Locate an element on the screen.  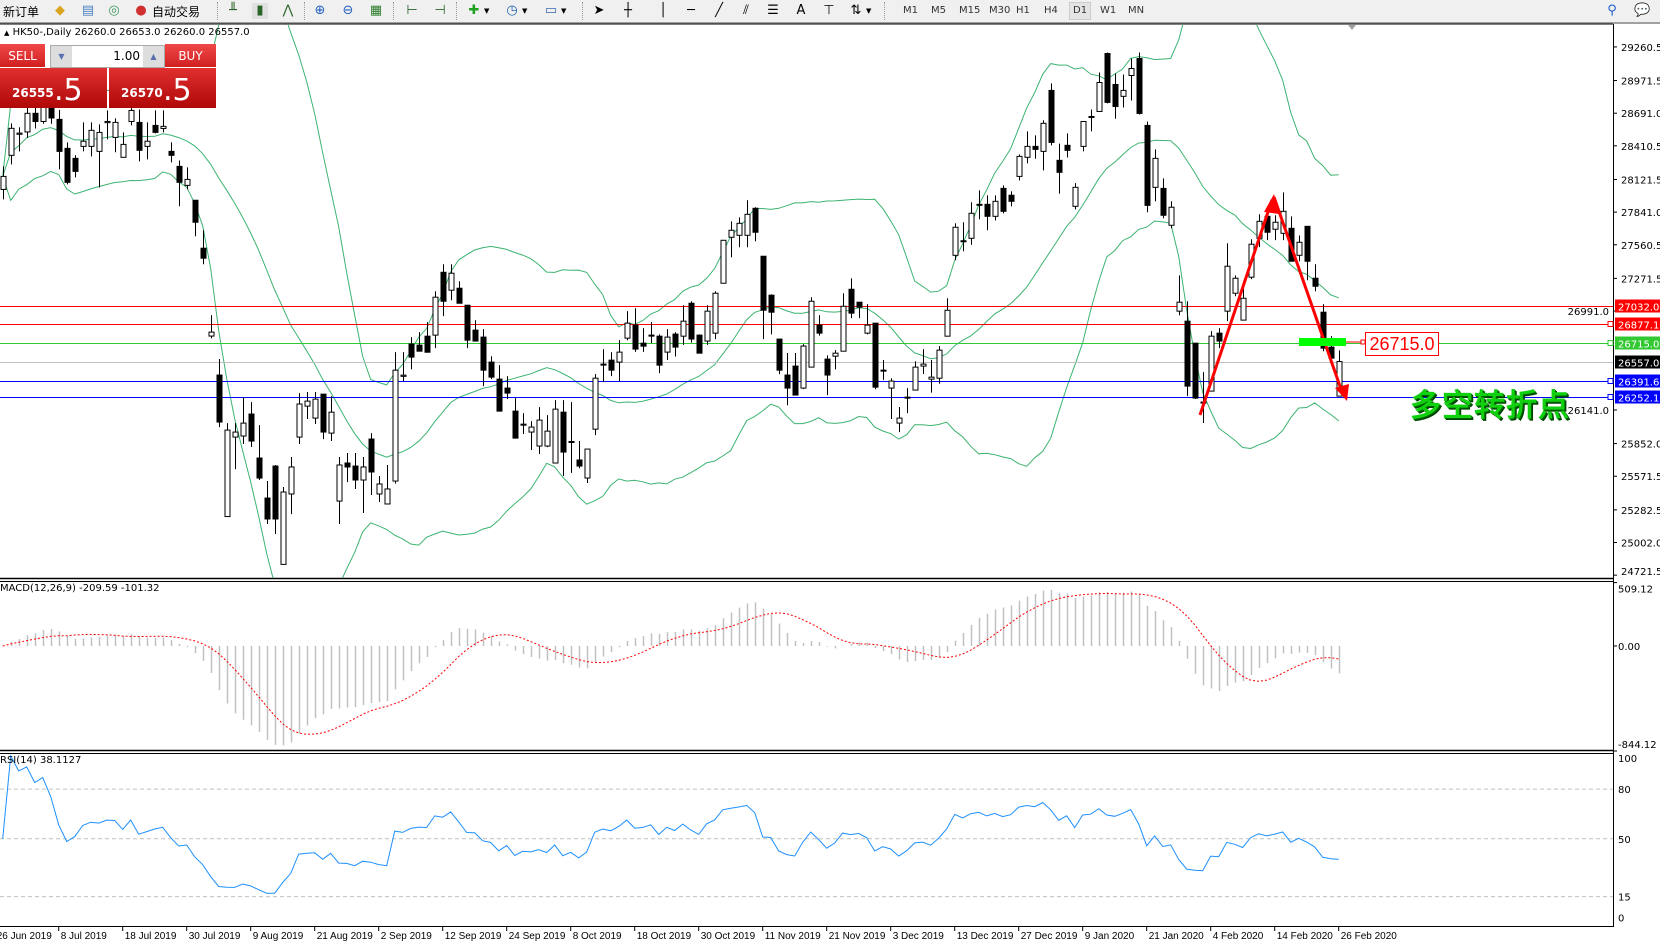
timeframe-m15: M15 is located at coordinates (970, 10).